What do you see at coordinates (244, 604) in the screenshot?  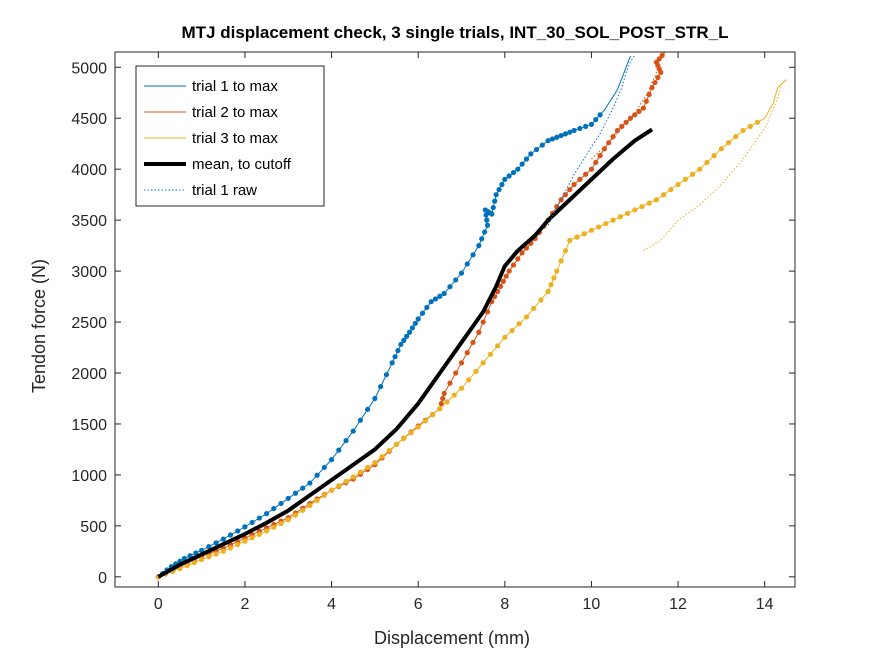 I see `x-tick-label: 2` at bounding box center [244, 604].